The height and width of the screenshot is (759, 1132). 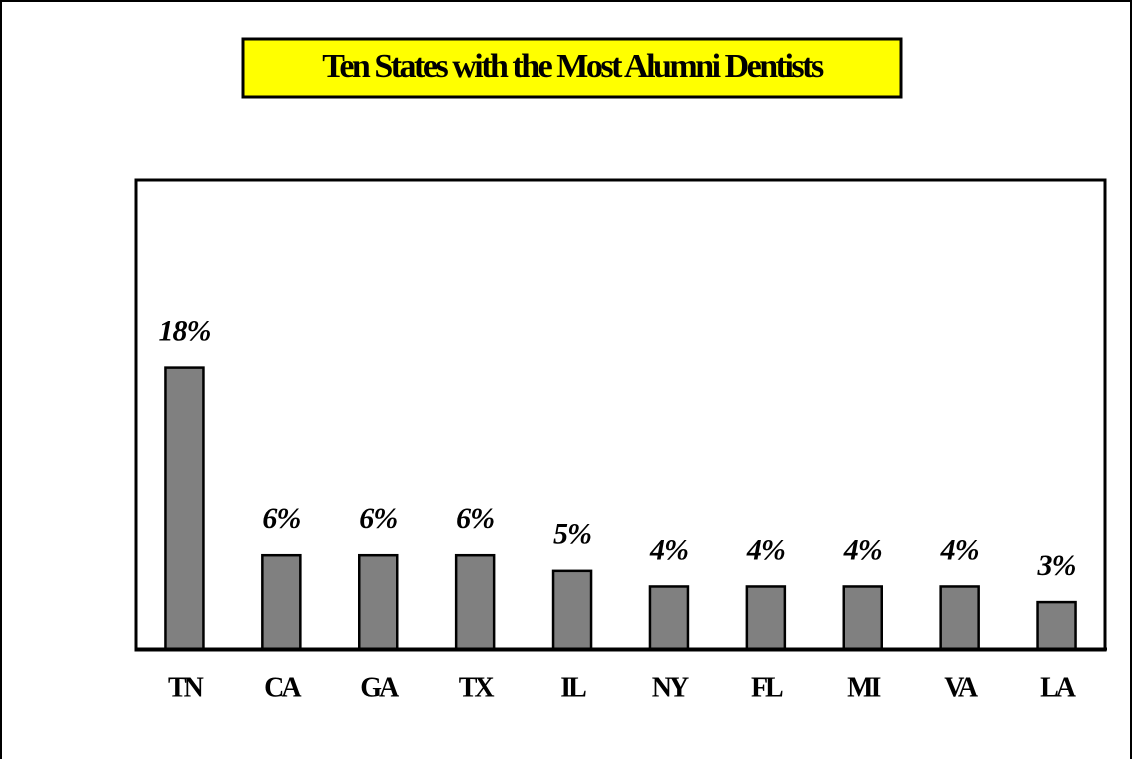 I want to click on x-tick-label: VA, so click(x=961, y=687).